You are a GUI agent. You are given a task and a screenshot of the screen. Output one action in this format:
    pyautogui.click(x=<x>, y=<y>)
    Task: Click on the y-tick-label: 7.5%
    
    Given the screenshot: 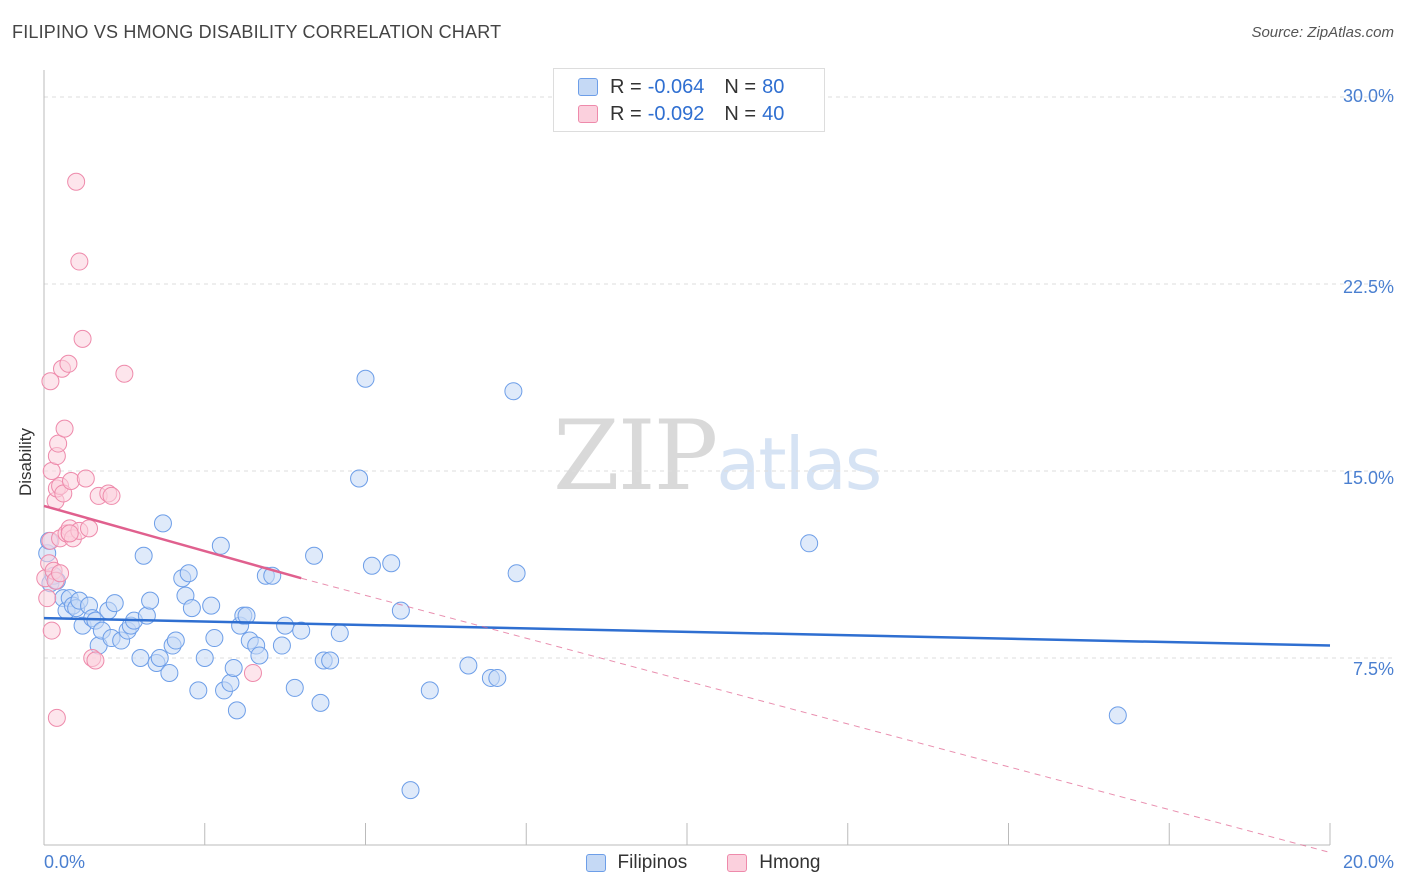 What is the action you would take?
    pyautogui.click(x=1373, y=669)
    